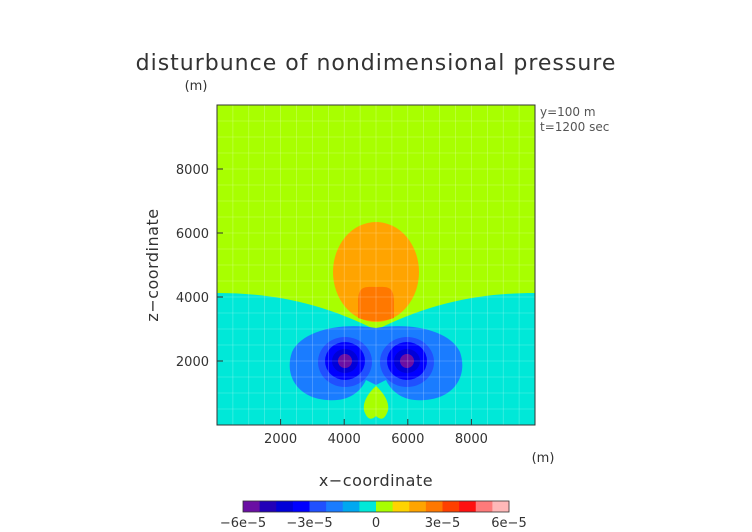 Image resolution: width=752 pixels, height=532 pixels. I want to click on colorbar-tick-label: 6e−5, so click(508, 523).